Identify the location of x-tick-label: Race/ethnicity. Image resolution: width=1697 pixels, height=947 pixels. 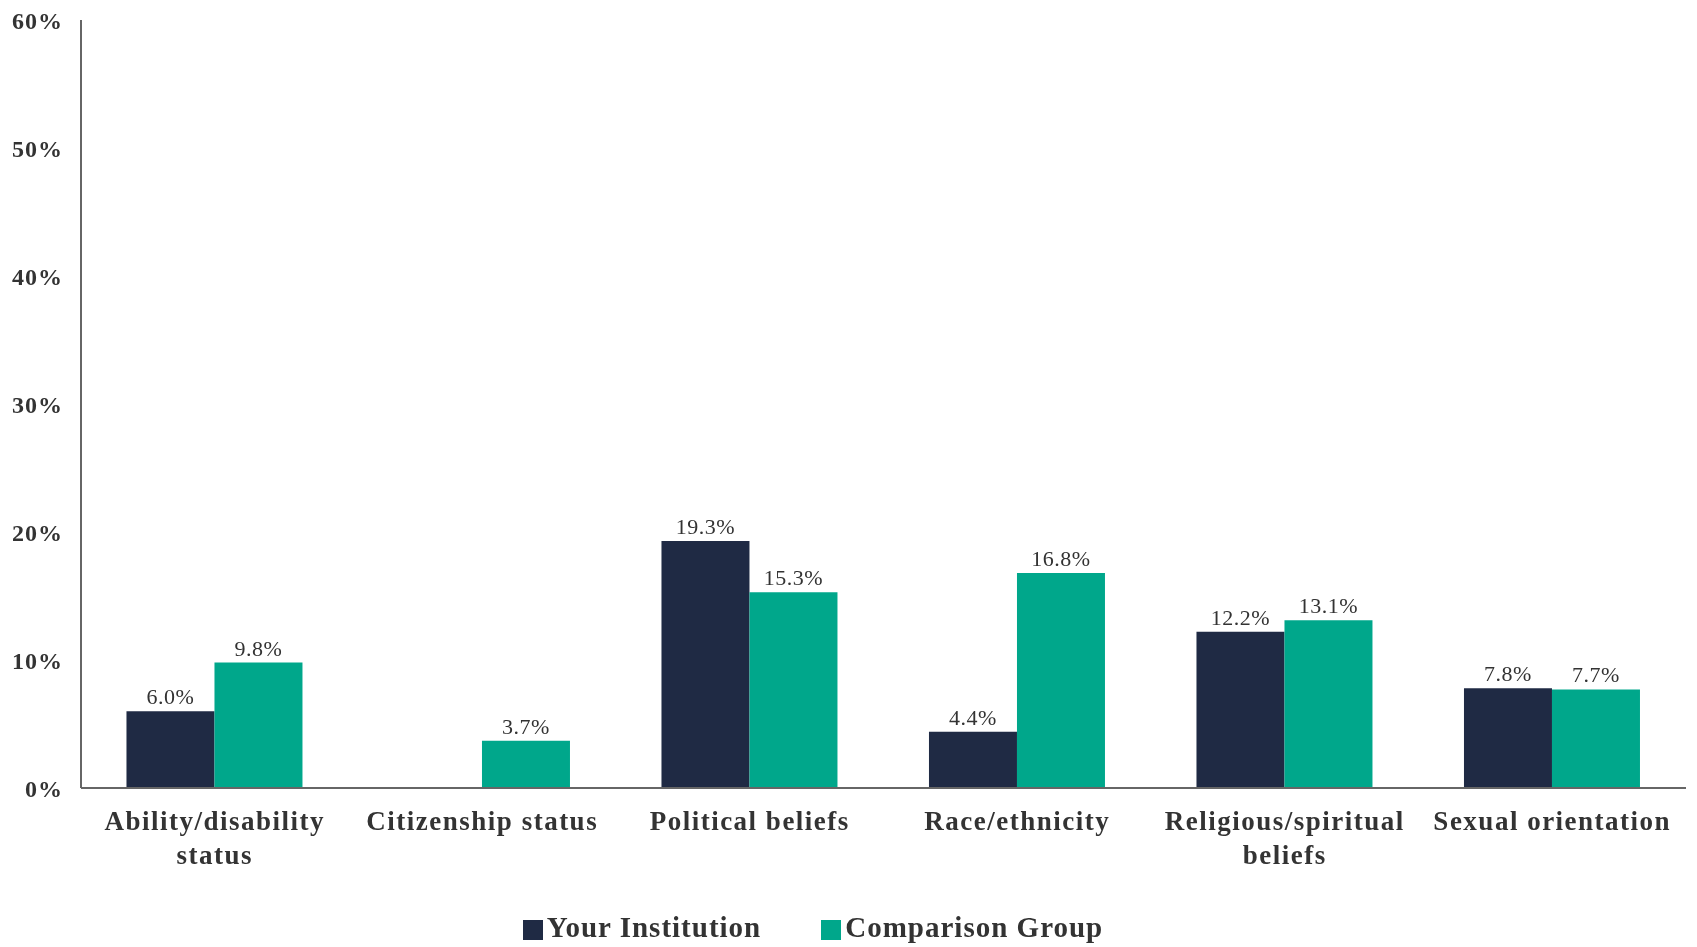
(1017, 821).